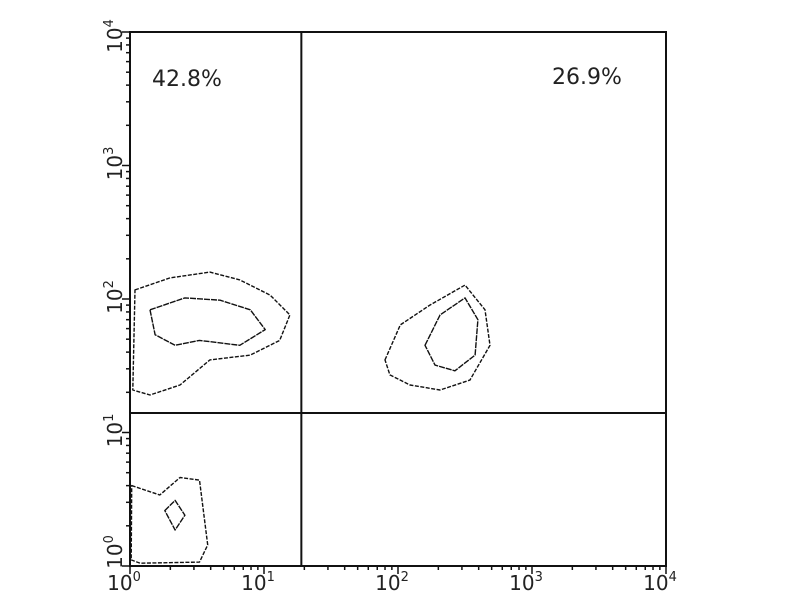 Image resolution: width=800 pixels, height=600 pixels. What do you see at coordinates (114, 431) in the screenshot?
I see `y-tick-label: 101` at bounding box center [114, 431].